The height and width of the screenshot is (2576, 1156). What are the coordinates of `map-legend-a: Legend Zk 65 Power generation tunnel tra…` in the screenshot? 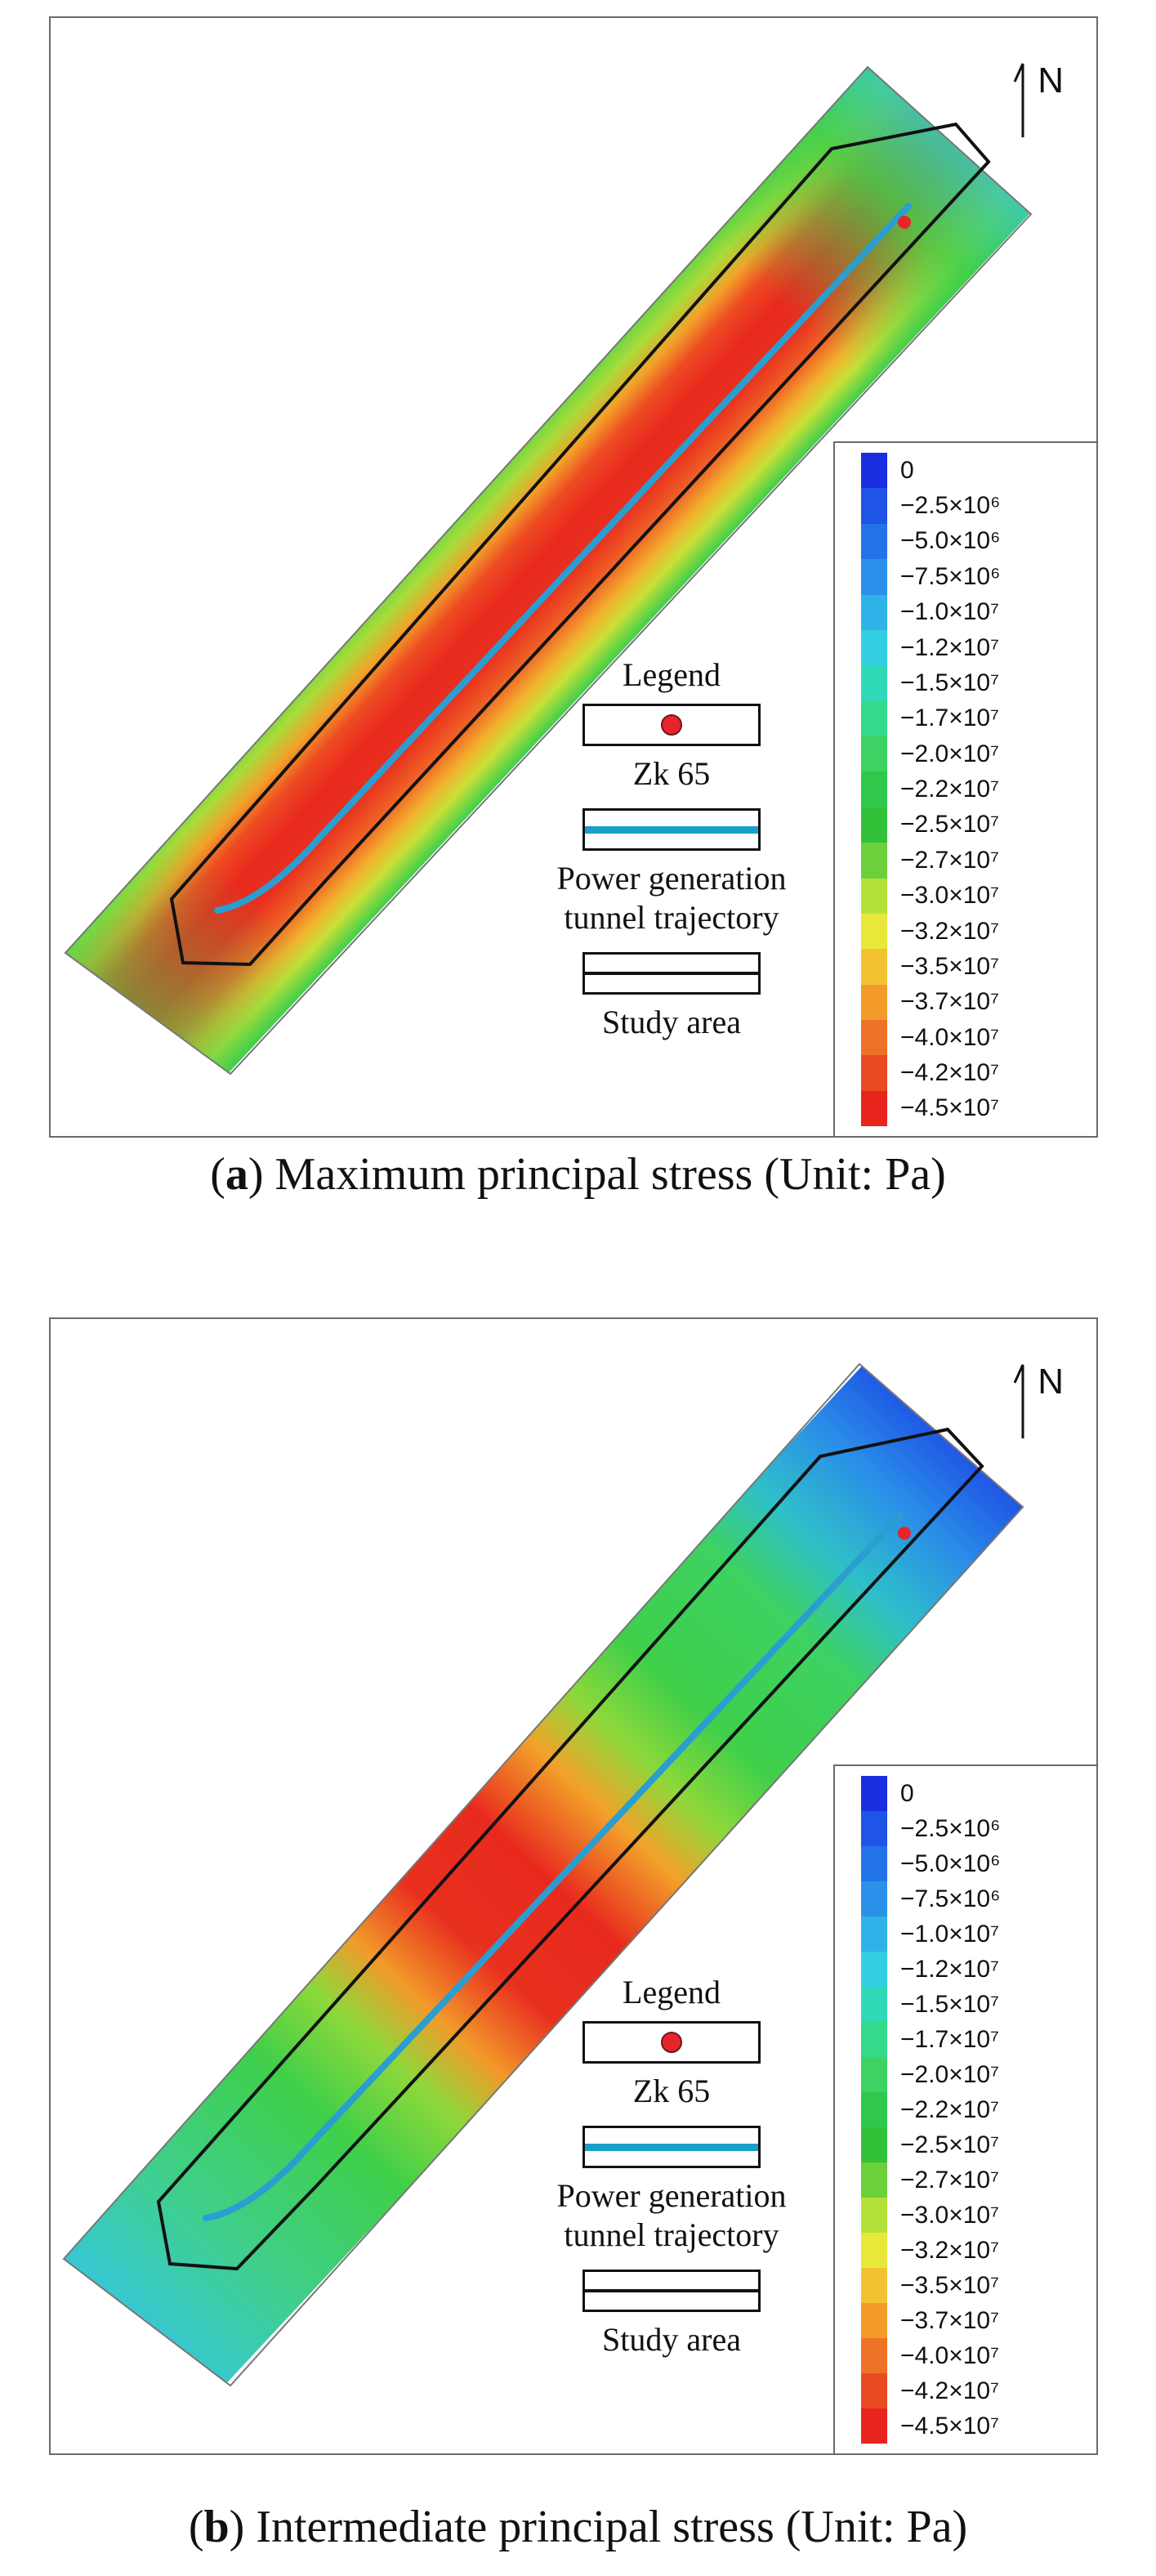 It's located at (671, 856).